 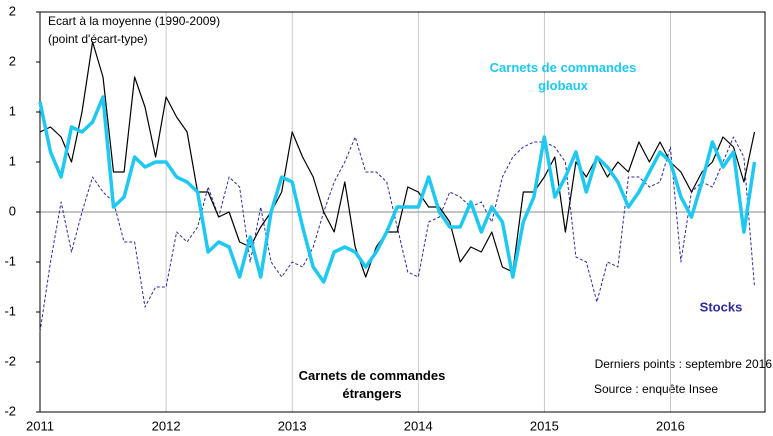 What do you see at coordinates (721, 306) in the screenshot?
I see `legend-label: Stocks` at bounding box center [721, 306].